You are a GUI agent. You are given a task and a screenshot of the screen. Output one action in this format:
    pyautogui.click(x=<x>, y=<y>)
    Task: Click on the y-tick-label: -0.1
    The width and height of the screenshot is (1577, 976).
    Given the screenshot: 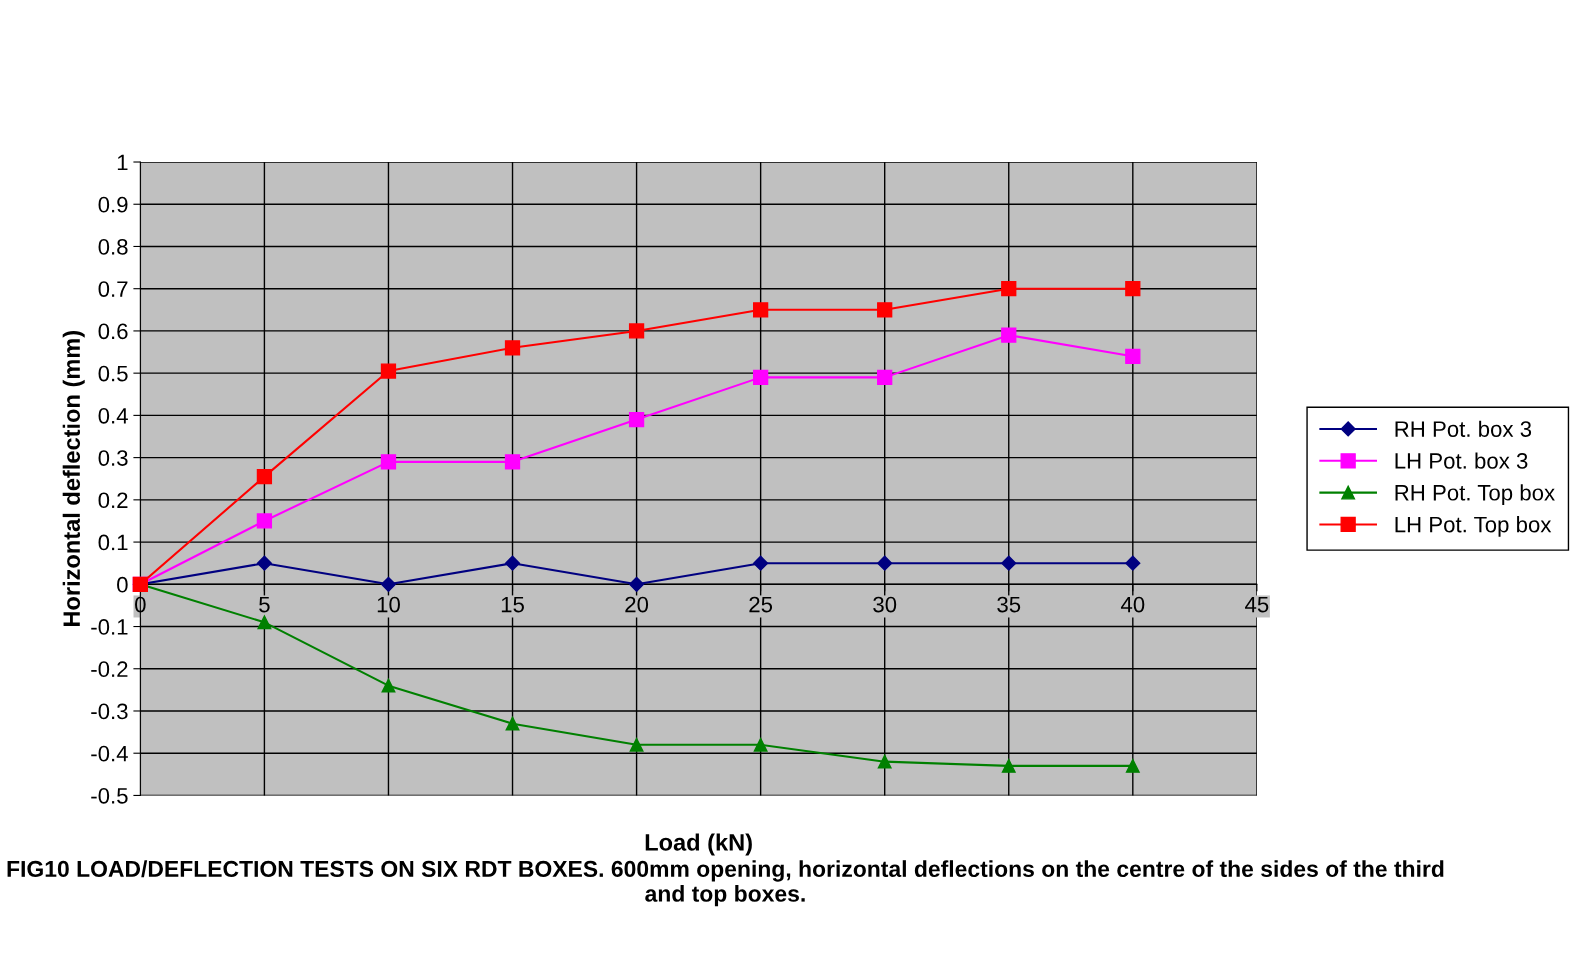 What is the action you would take?
    pyautogui.click(x=109, y=627)
    